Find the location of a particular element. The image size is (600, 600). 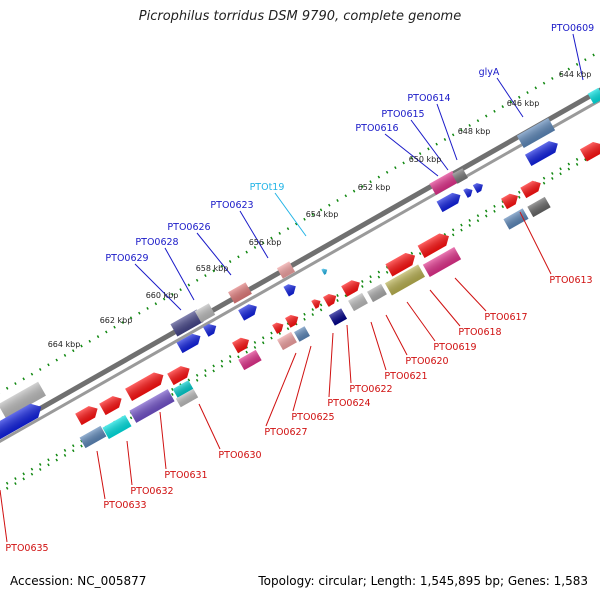

gene-label: glyA is located at coordinates (489, 72).